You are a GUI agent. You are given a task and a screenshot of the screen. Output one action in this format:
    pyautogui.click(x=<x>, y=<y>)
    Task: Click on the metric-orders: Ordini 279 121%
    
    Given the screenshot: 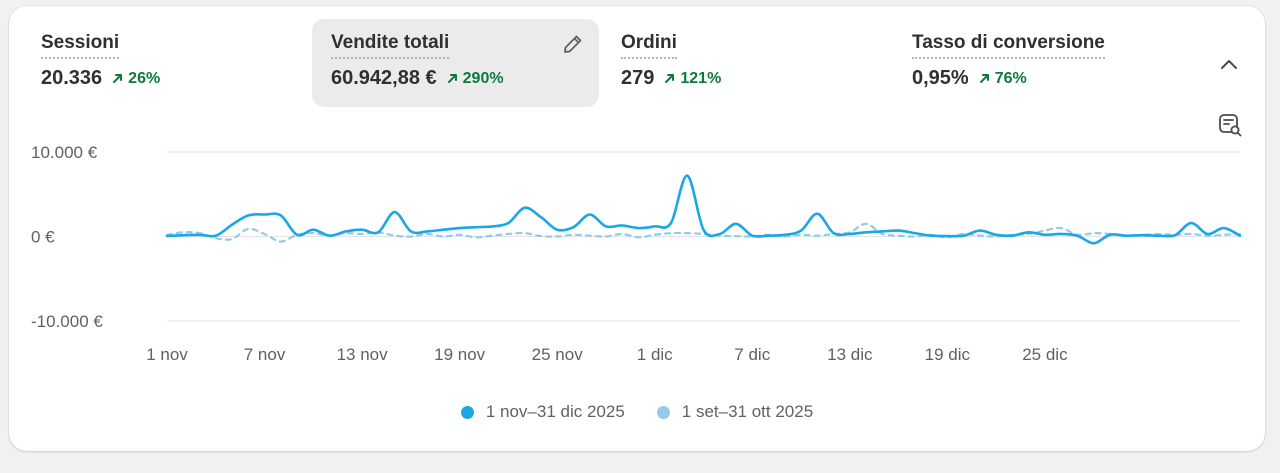 What is the action you would take?
    pyautogui.click(x=747, y=63)
    